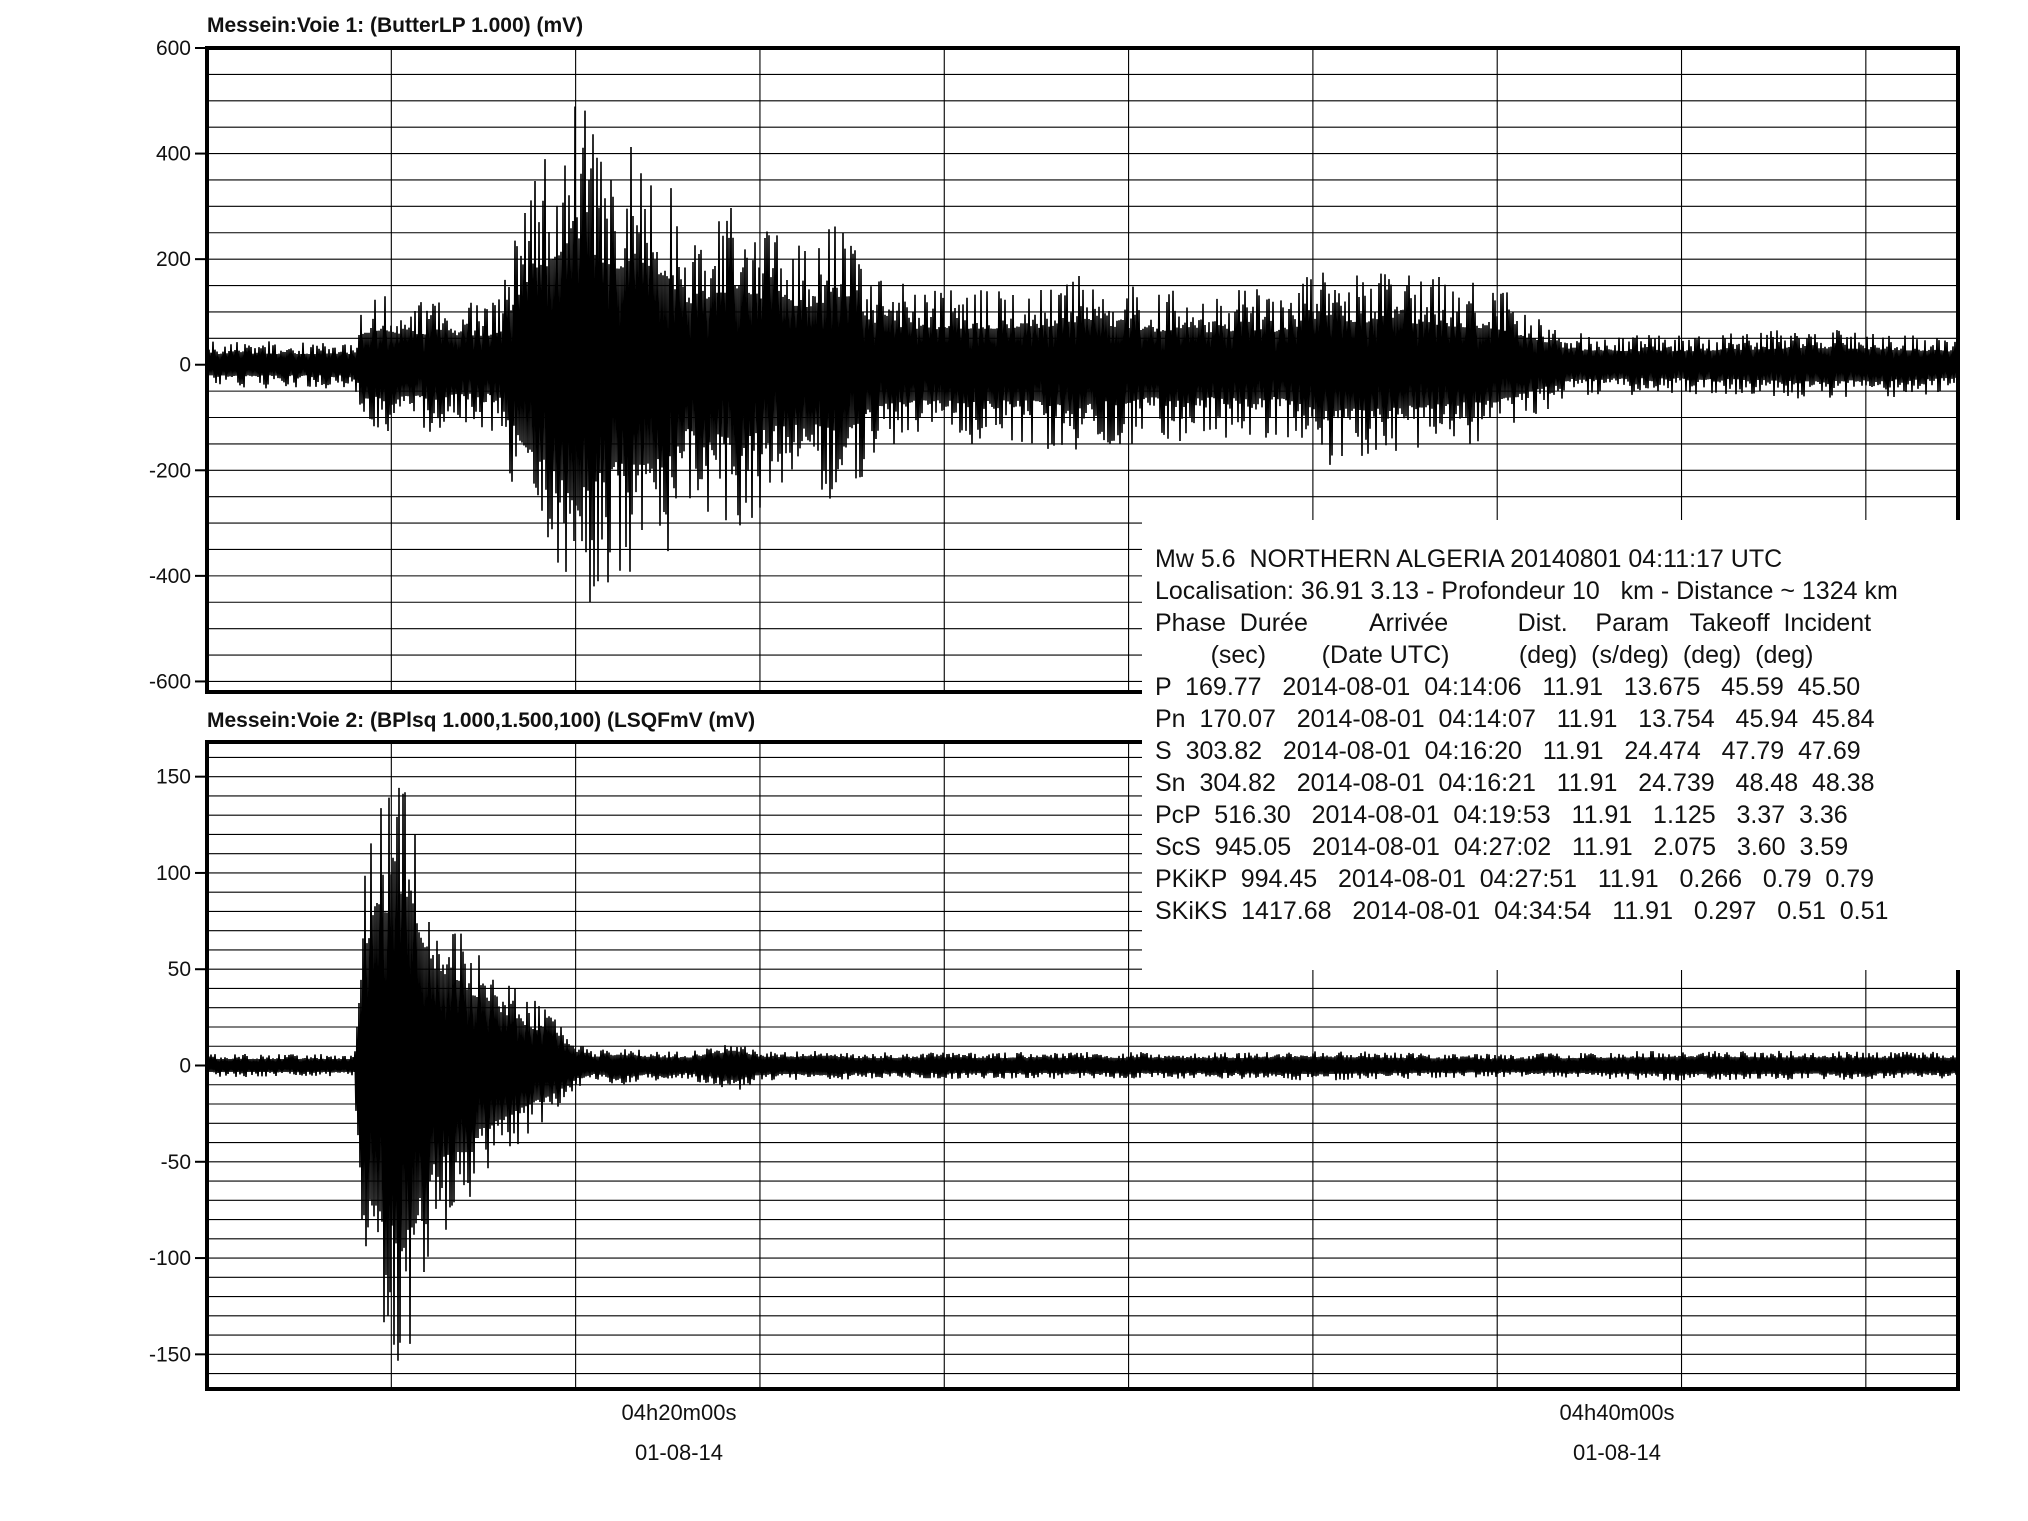 This screenshot has height=1521, width=2028. Describe the element at coordinates (176, 1162) in the screenshot. I see `y-tick-label: -50` at that location.